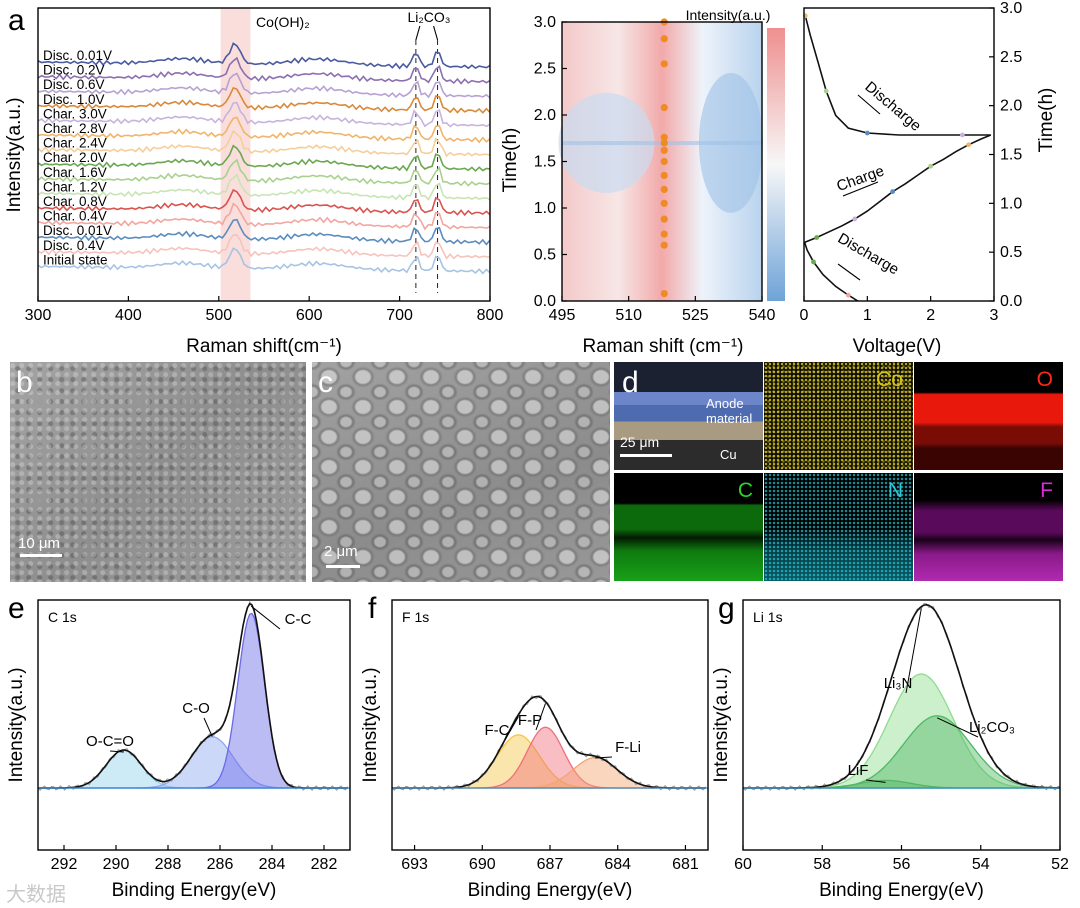 The image size is (1080, 908). Describe the element at coordinates (309, 315) in the screenshot. I see `raman-xtick-label: 600` at that location.